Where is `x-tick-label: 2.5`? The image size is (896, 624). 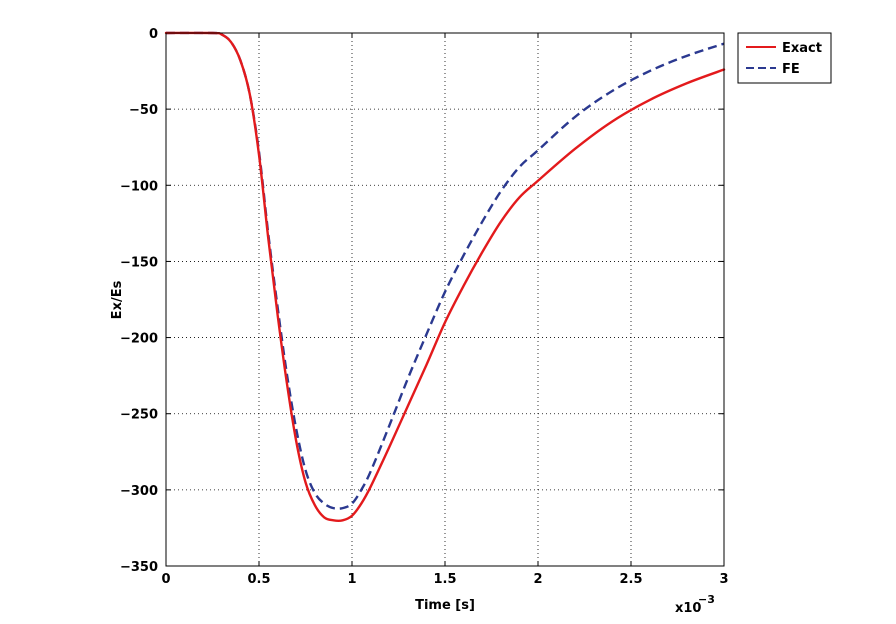 x-tick-label: 2.5 is located at coordinates (630, 579).